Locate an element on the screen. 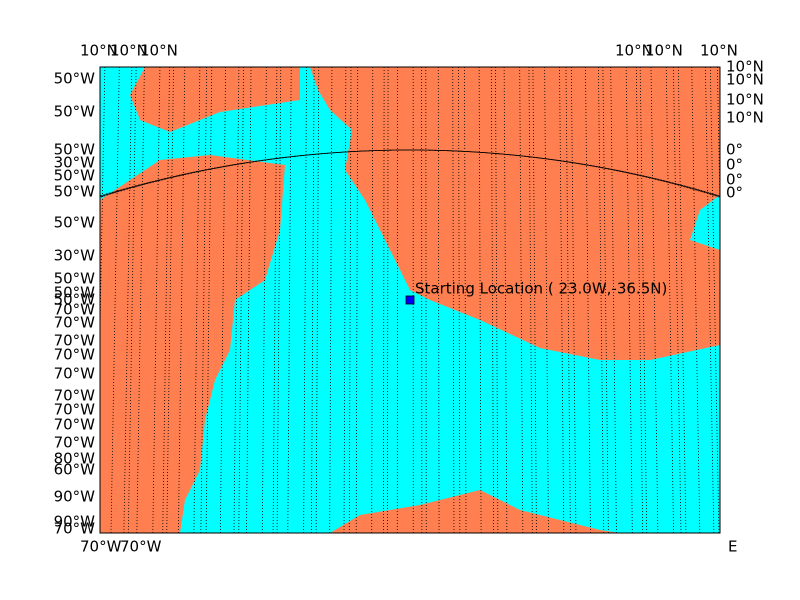  parallel is located at coordinates (410, 173).